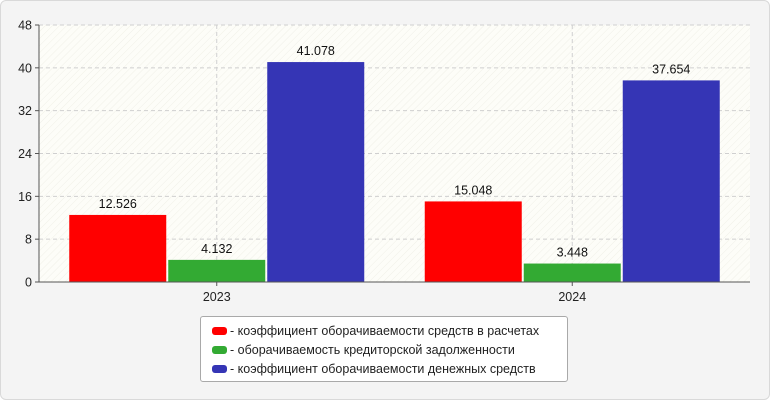  What do you see at coordinates (316, 51) in the screenshot?
I see `bar-value-label: 41.078` at bounding box center [316, 51].